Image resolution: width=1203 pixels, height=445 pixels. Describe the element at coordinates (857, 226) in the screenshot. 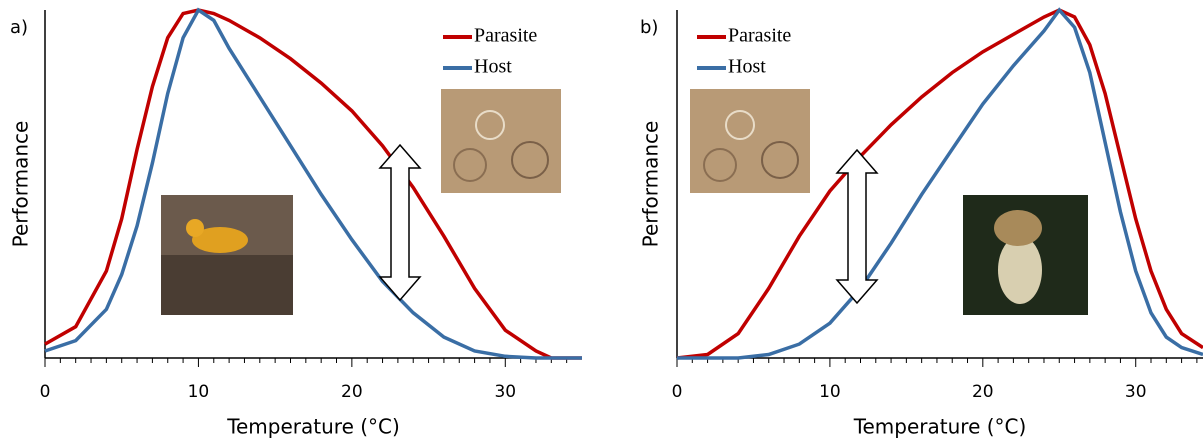

I see `double-arrow-b` at that location.